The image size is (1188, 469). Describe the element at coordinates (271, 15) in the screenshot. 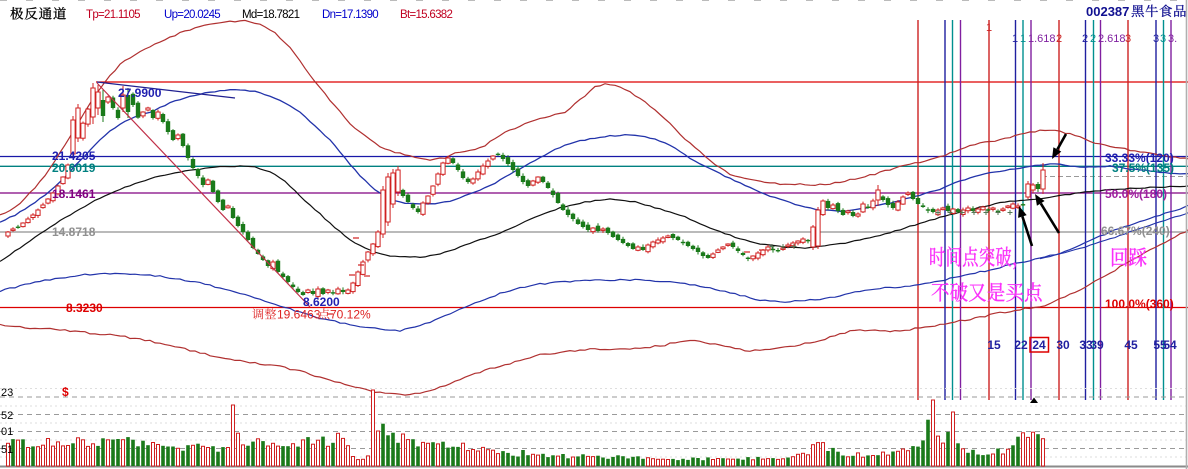

I see `svg-text: Md=18.7821` at that location.